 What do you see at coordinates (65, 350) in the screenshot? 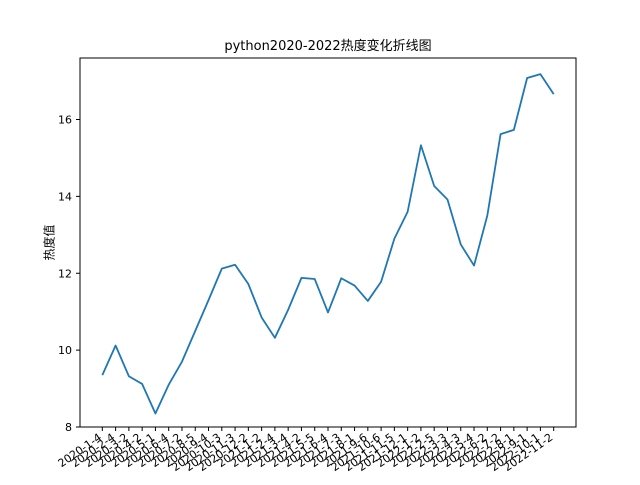
I see `y-tick-label: 10` at bounding box center [65, 350].